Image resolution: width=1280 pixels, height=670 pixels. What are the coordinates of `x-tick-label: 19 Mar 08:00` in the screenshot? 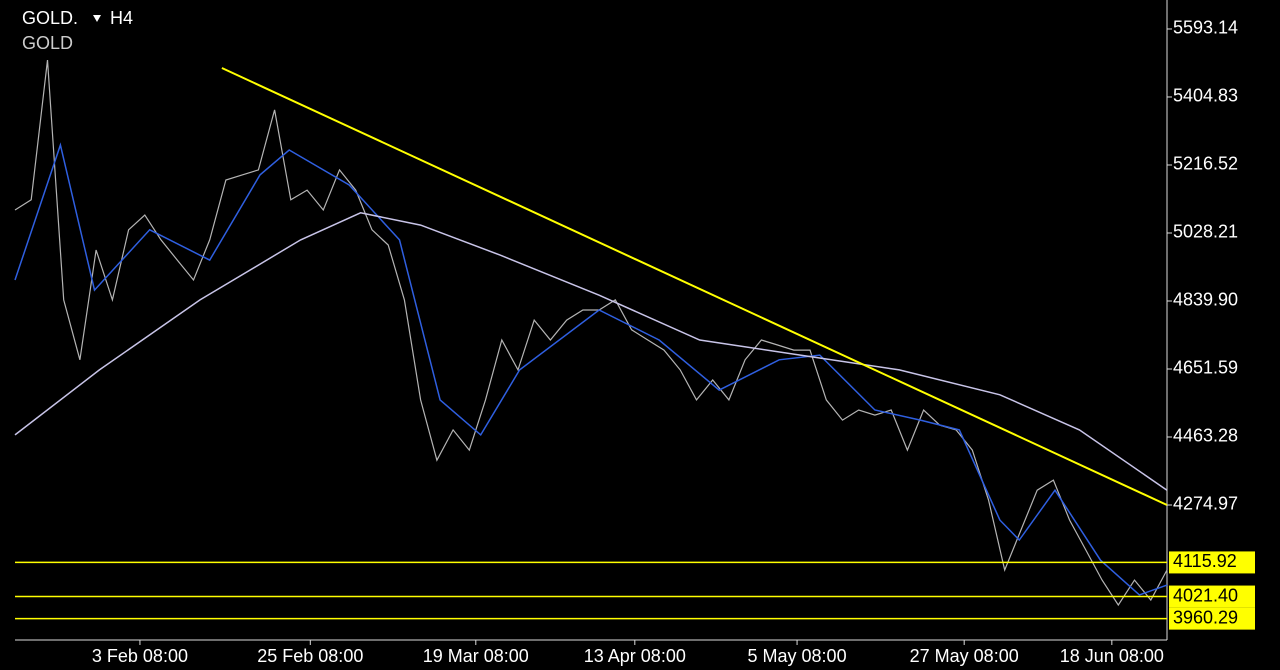 It's located at (476, 656).